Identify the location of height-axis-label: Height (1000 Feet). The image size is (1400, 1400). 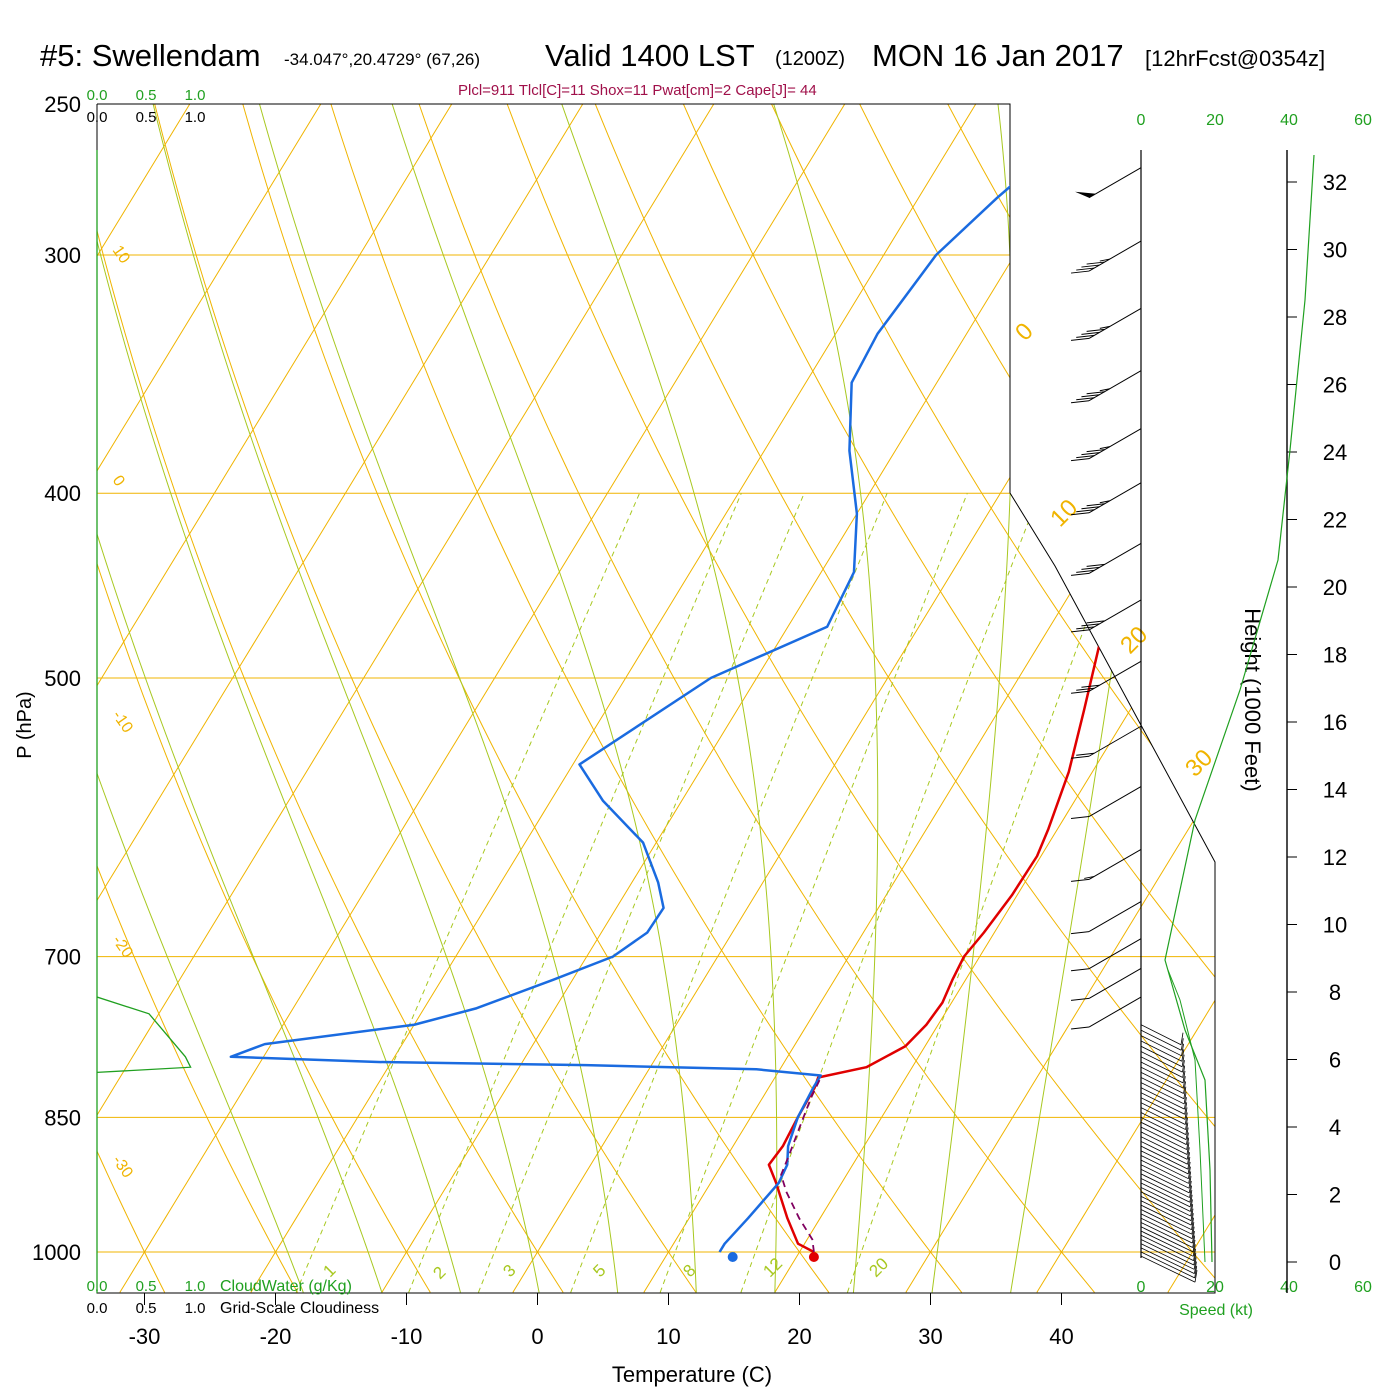
(1252, 699).